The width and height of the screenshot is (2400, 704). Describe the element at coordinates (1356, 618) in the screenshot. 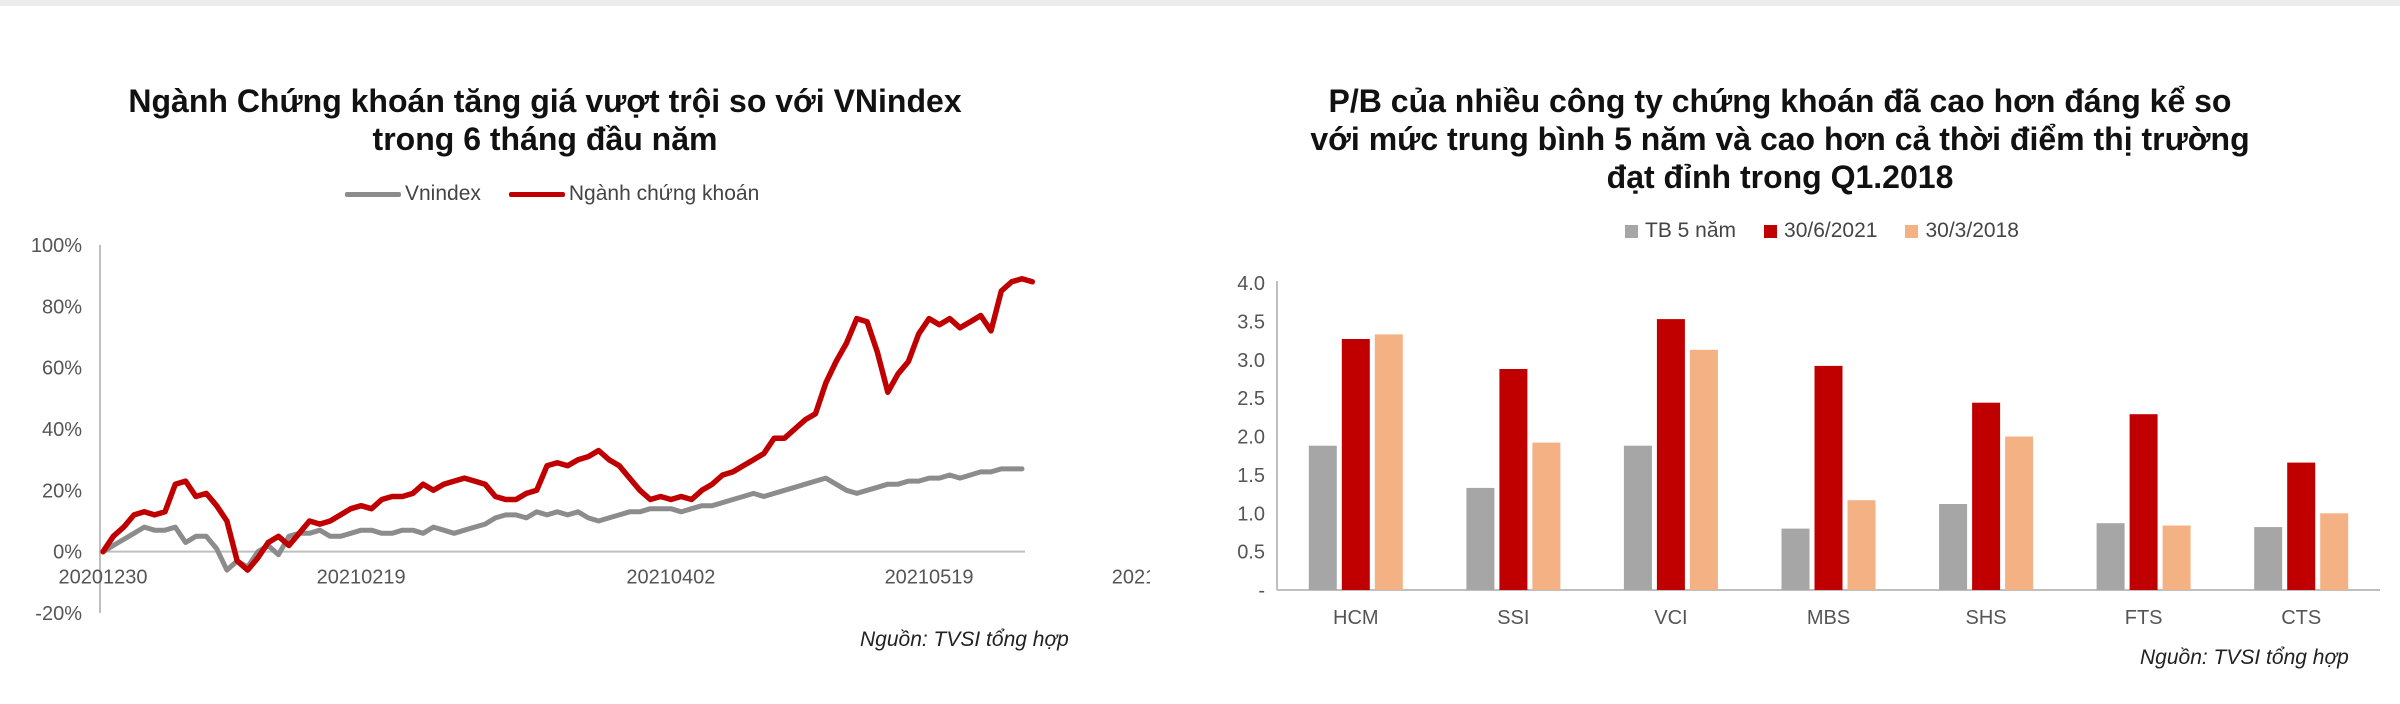

I see `bar-category-label: HCM` at that location.